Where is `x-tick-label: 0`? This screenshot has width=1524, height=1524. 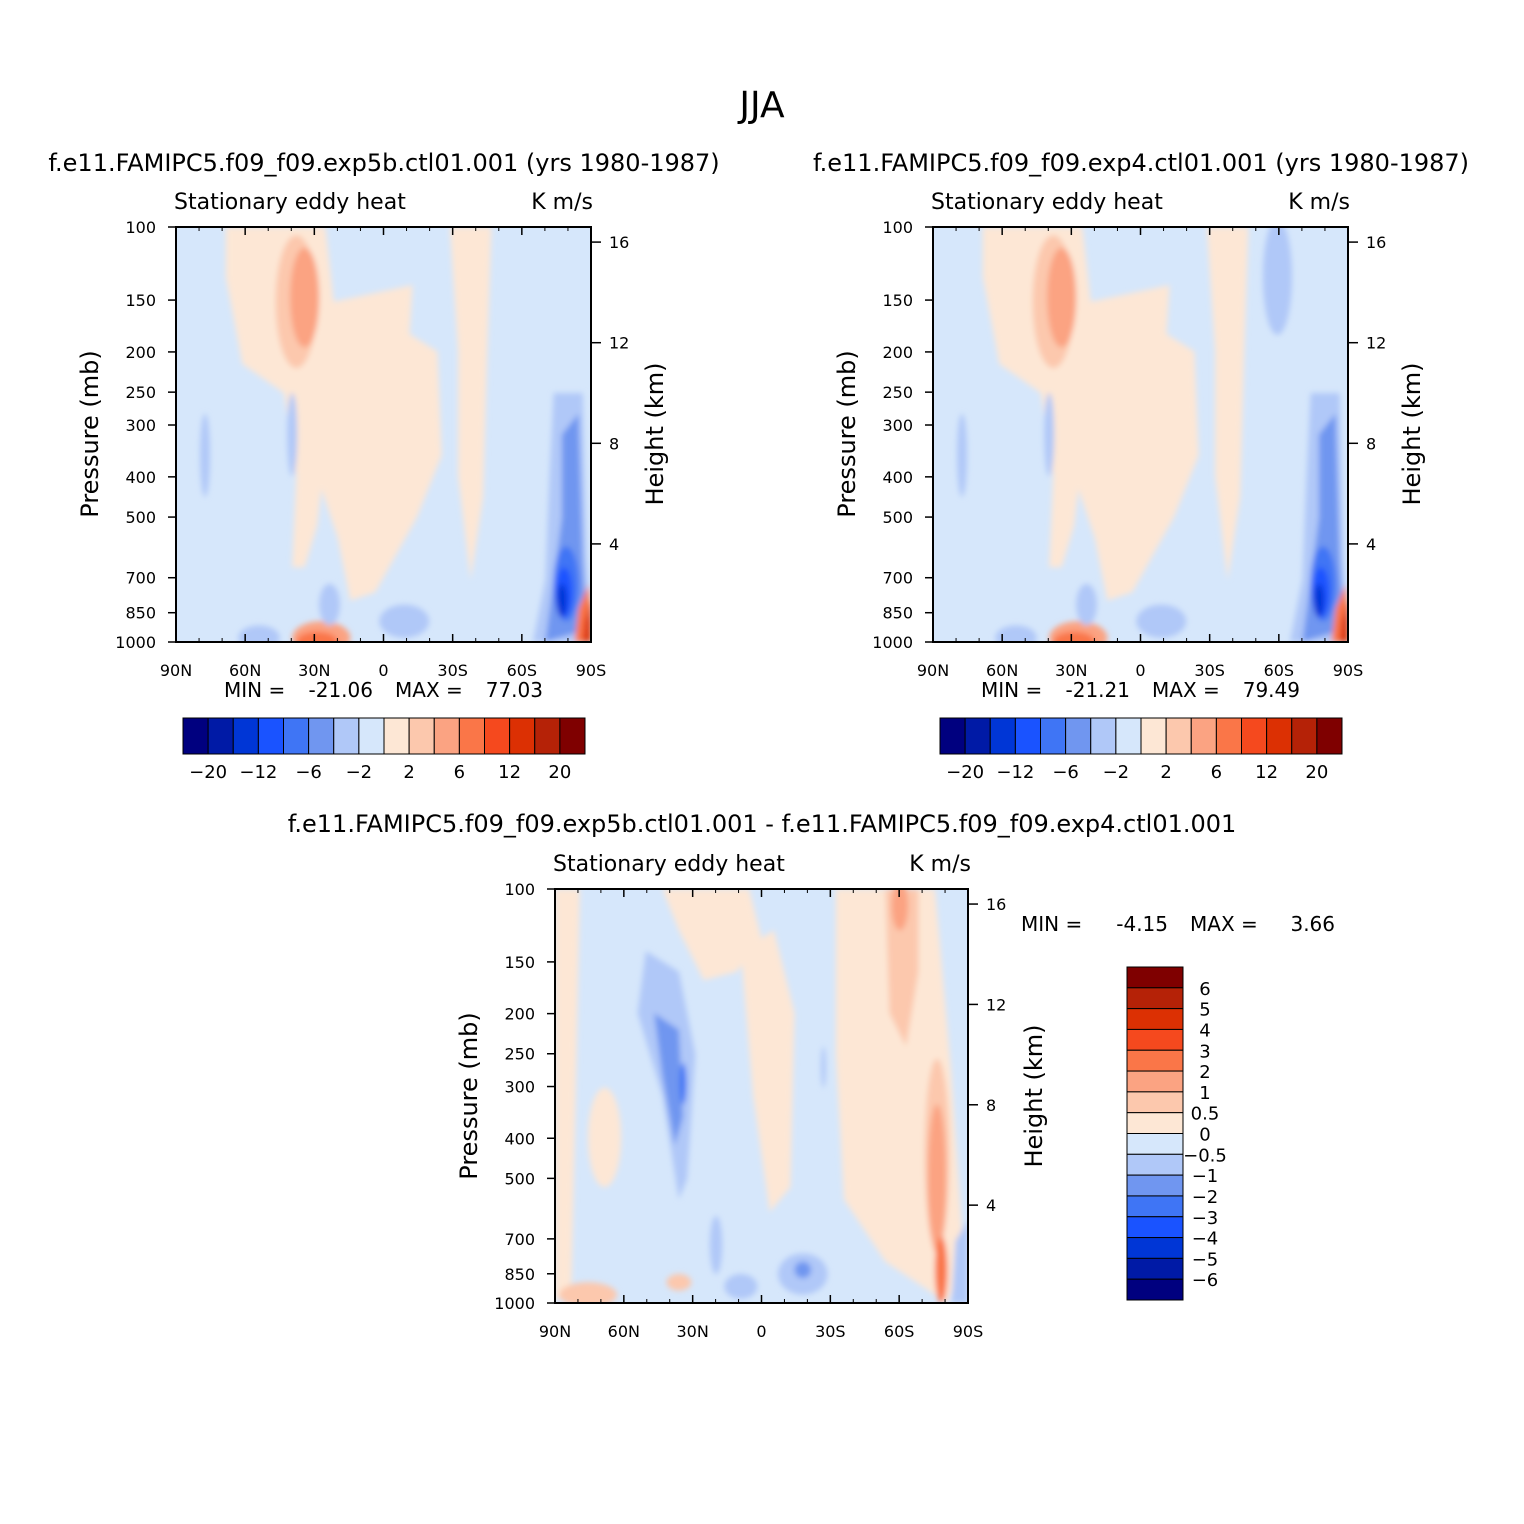
x-tick-label: 0 is located at coordinates (761, 1331).